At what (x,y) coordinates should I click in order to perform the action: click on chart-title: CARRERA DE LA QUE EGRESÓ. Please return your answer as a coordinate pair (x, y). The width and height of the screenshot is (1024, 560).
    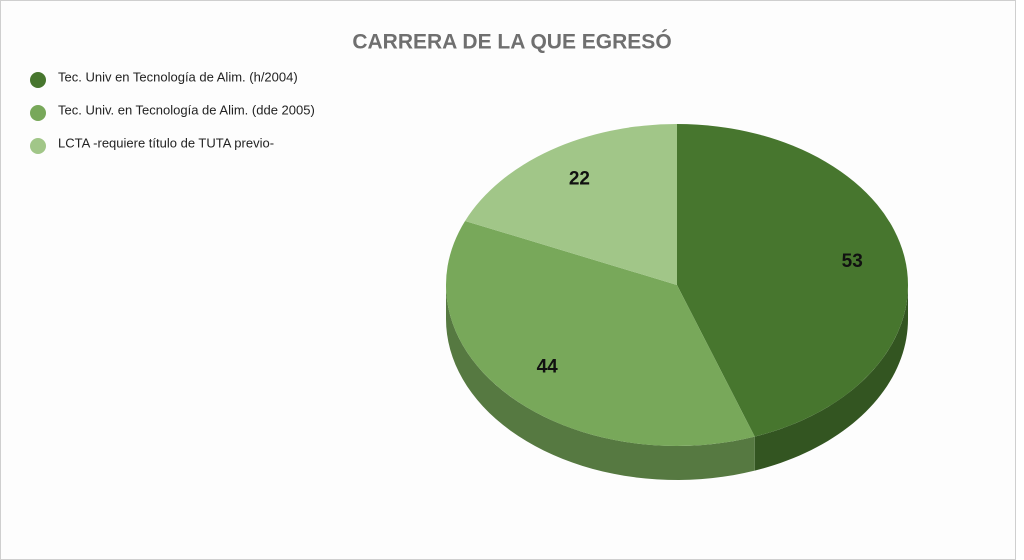
    Looking at the image, I should click on (511, 42).